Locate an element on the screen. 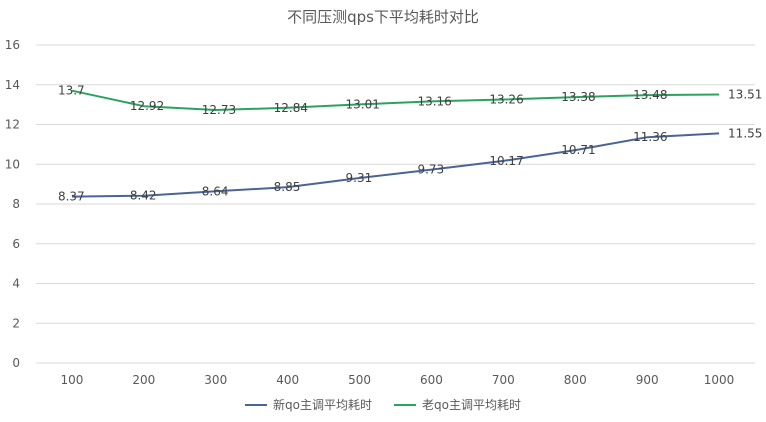 This screenshot has width=766, height=422. data-label-1: 13.26 is located at coordinates (506, 99).